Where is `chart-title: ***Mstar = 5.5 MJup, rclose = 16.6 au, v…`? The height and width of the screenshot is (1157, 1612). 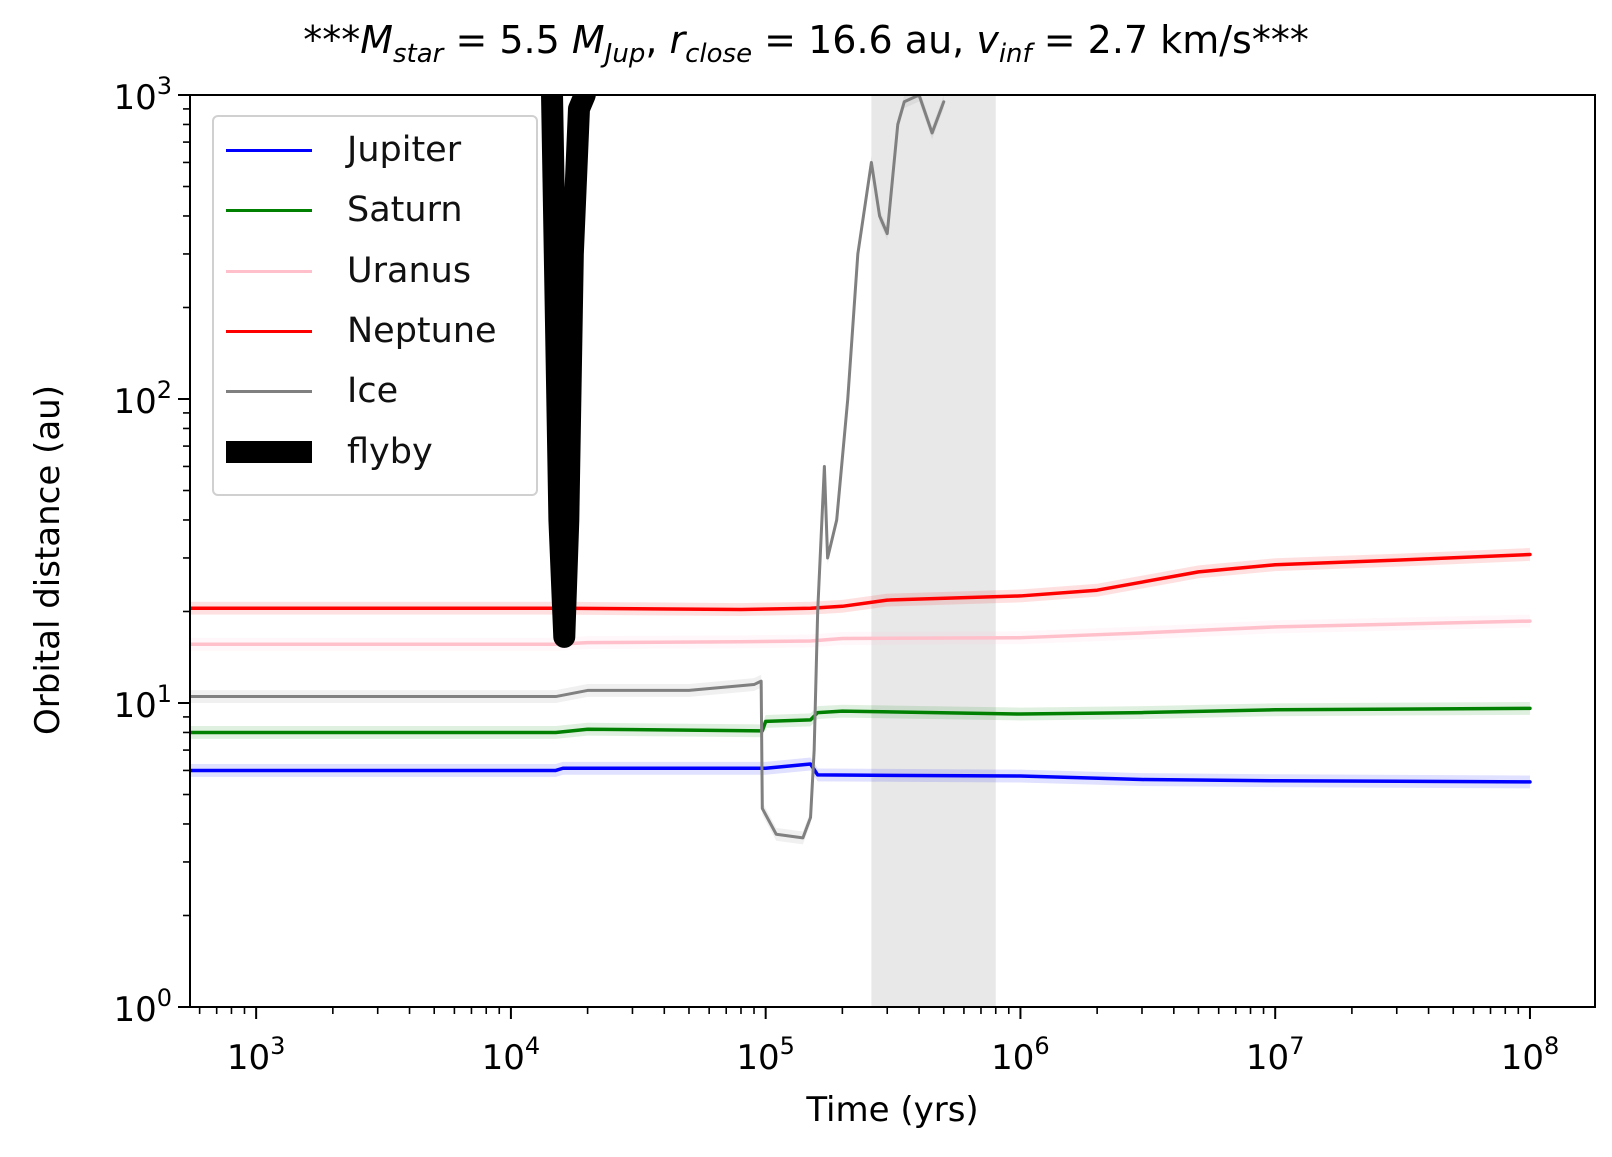 chart-title: ***Mstar = 5.5 MJup, rclose = 16.6 au, v… is located at coordinates (806, 43).